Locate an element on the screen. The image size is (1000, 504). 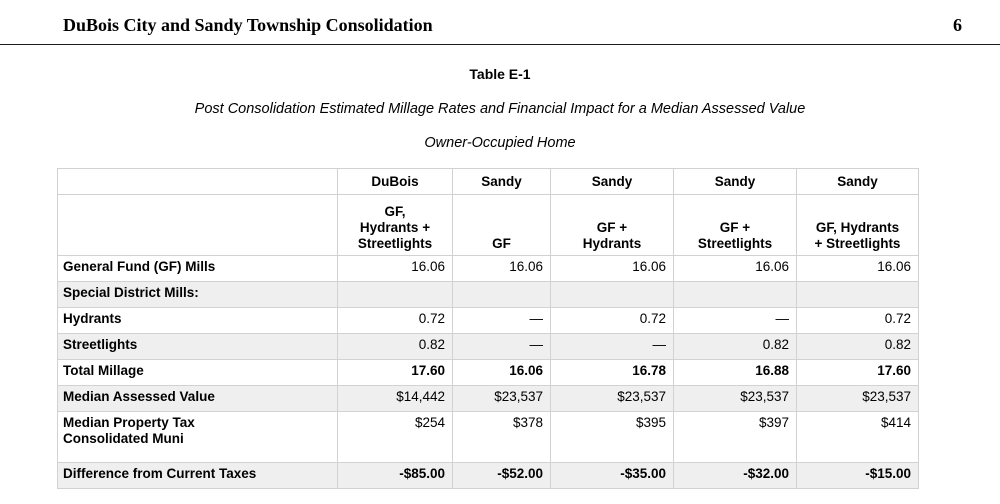
page-number: 6 is located at coordinates (957, 25).